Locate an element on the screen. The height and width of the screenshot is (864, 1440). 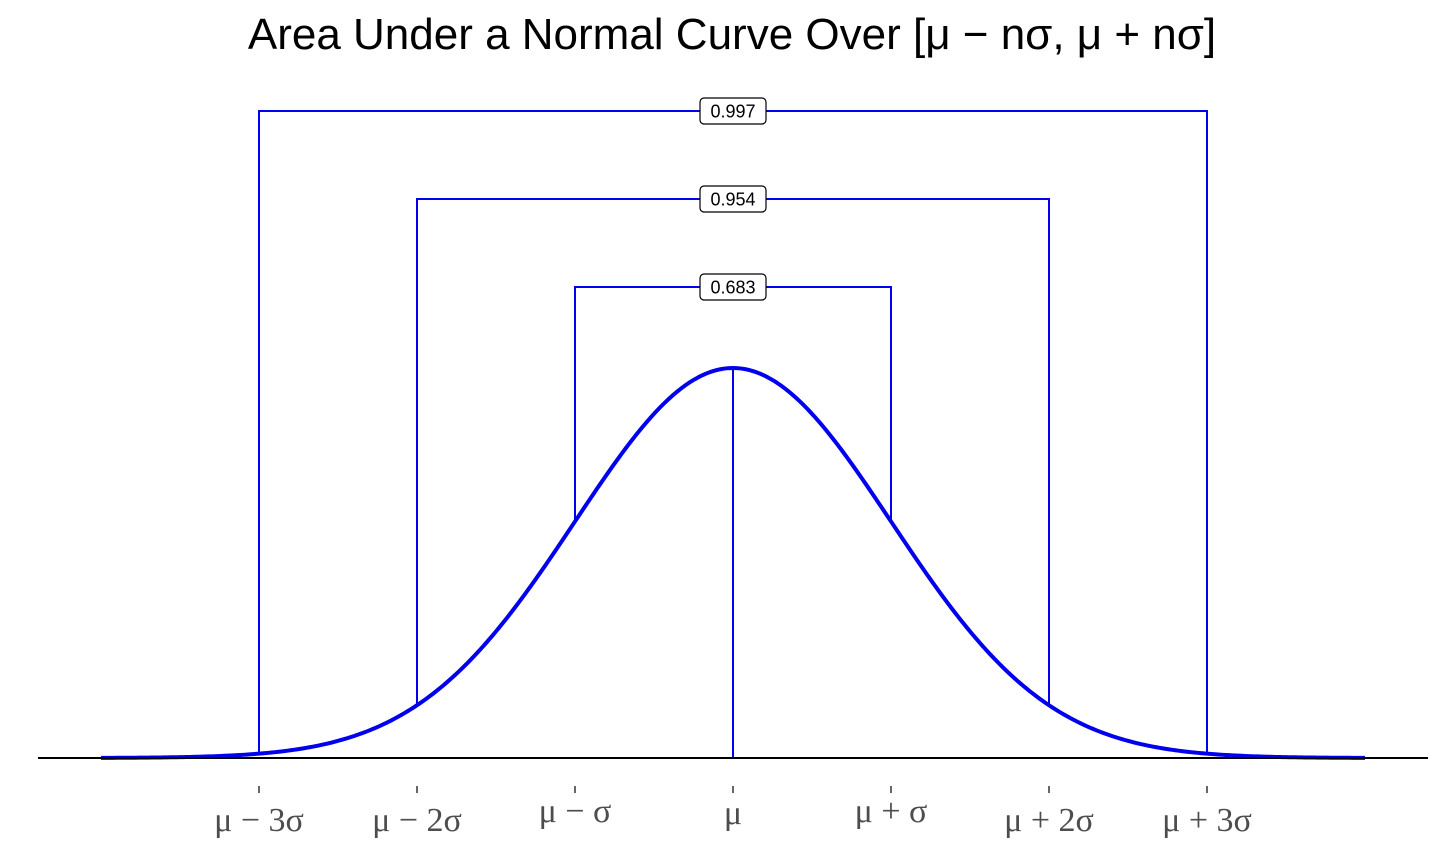
area-label: 0.997 is located at coordinates (732, 112).